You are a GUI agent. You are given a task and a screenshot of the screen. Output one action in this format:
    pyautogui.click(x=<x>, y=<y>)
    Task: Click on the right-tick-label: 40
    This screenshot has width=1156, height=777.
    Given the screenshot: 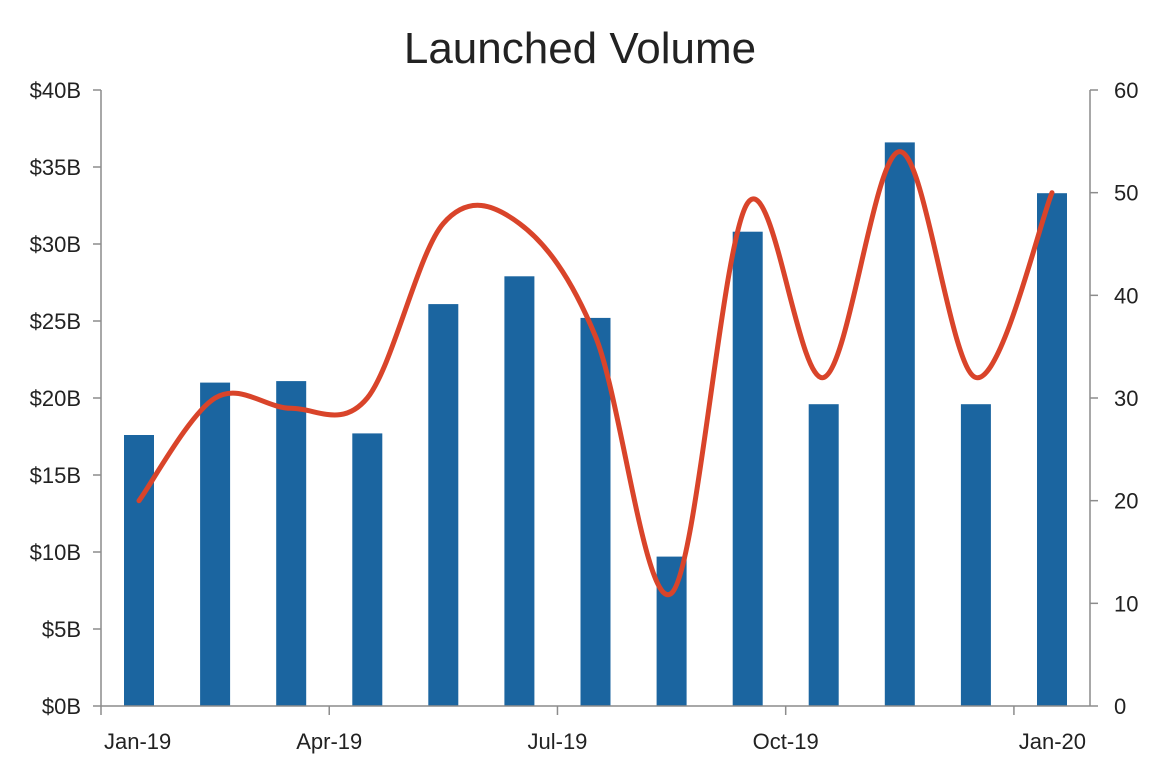 What is the action you would take?
    pyautogui.click(x=1126, y=295)
    